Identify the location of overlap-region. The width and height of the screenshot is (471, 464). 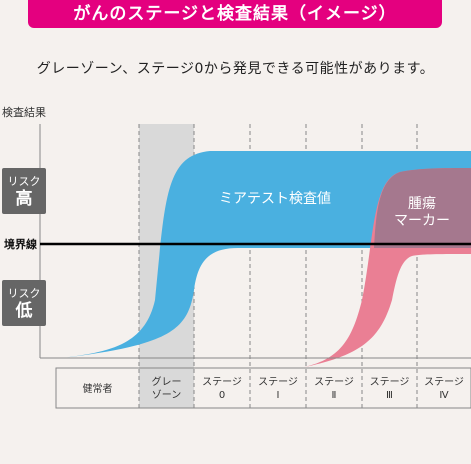
(422, 208).